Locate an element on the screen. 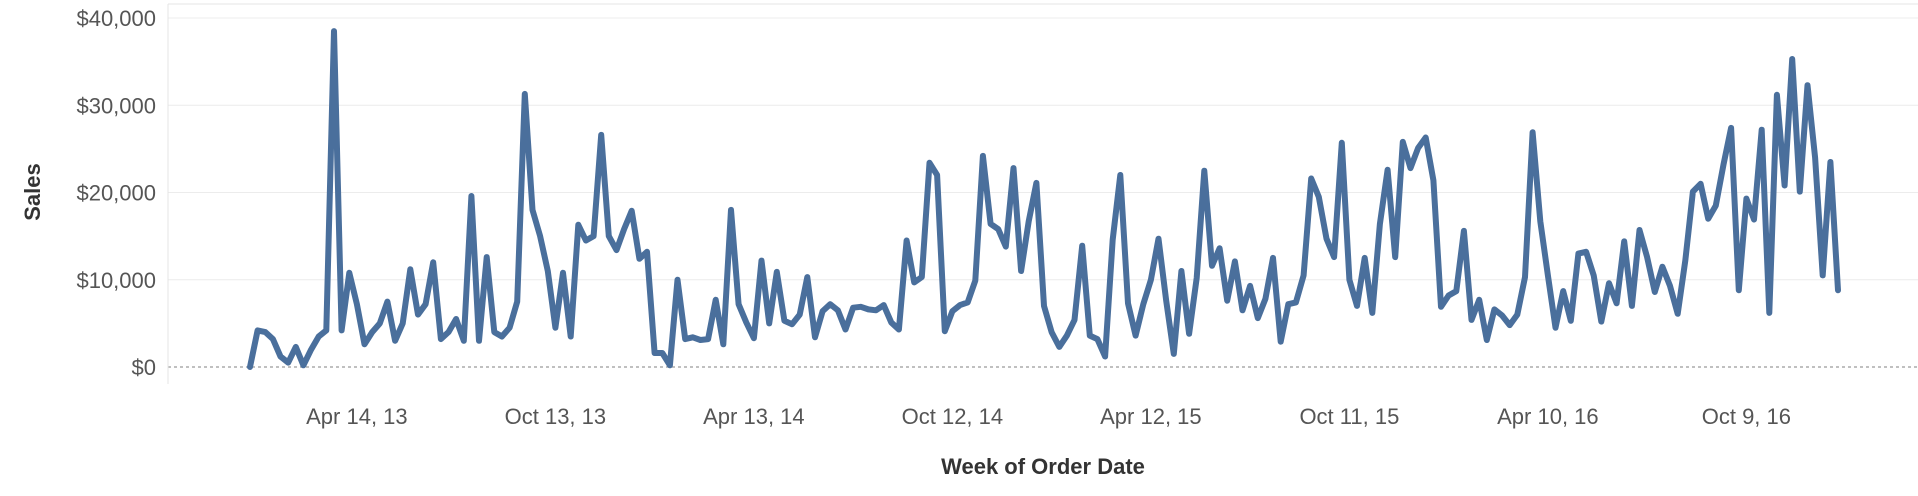 The image size is (1918, 496). y-tick-label: $20,000 is located at coordinates (116, 193).